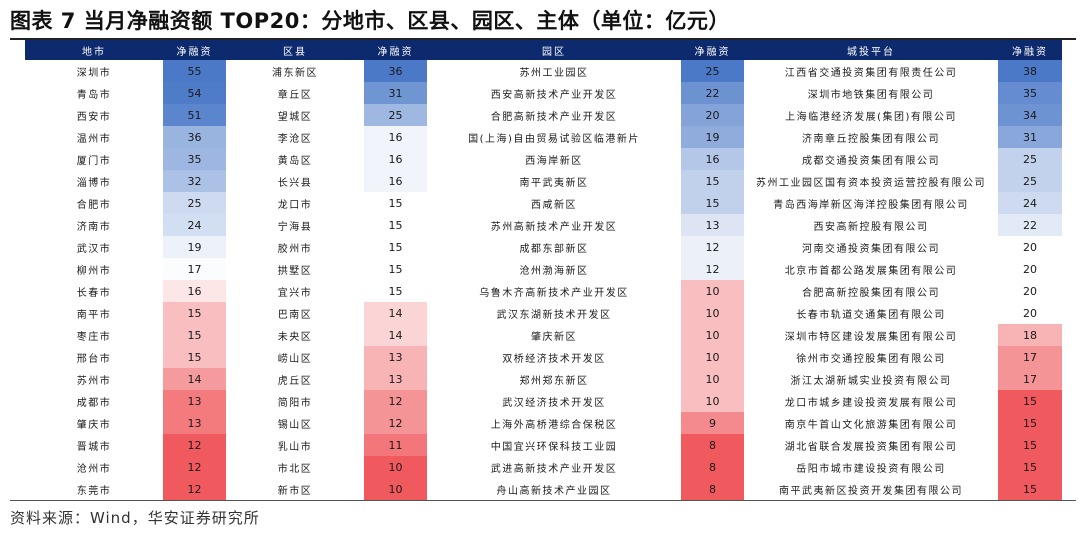 This screenshot has height=538, width=1080. I want to click on table-row: 济南市 24 宁海县 15 苏州高新技术产业开发区 13 西安高新控股有限公司 22, so click(543, 225).